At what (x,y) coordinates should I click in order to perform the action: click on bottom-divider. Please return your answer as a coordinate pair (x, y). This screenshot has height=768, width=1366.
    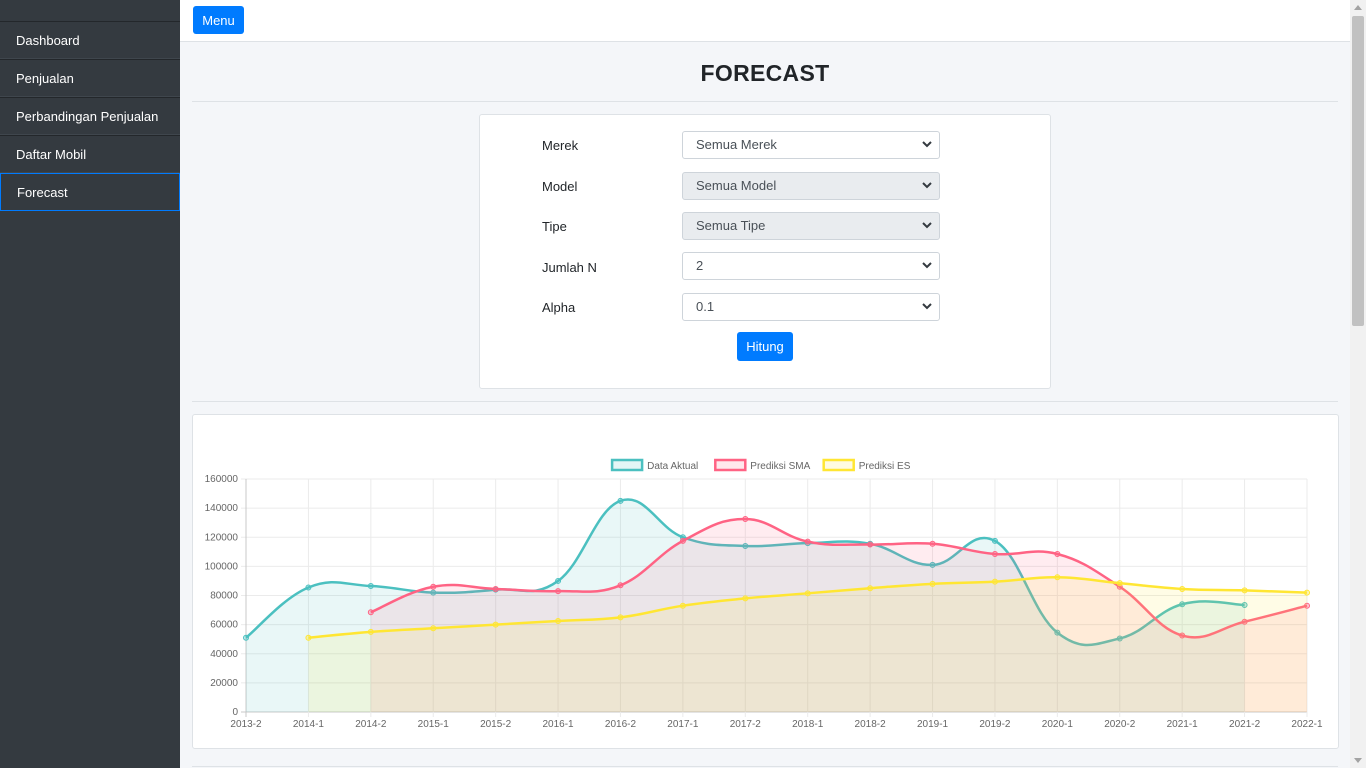
    Looking at the image, I should click on (765, 766).